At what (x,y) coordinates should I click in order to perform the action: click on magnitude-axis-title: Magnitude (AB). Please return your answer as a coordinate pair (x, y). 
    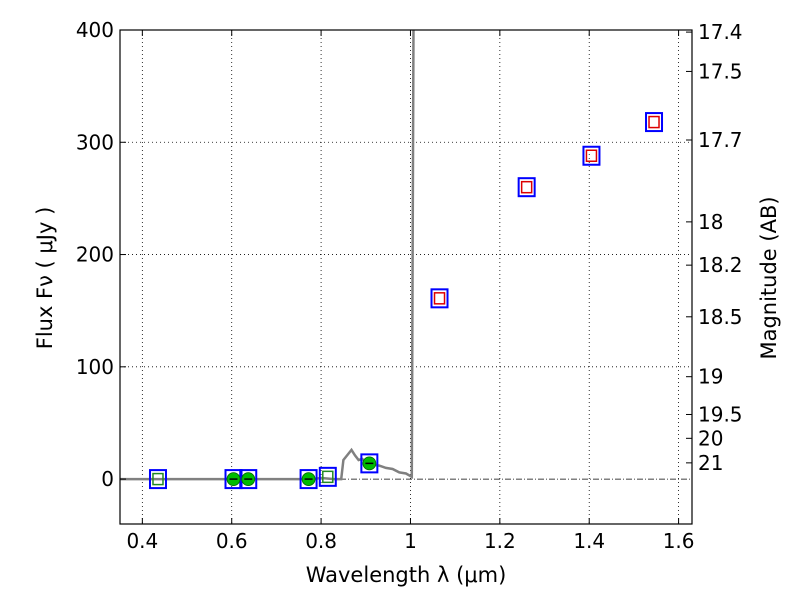
    Looking at the image, I should click on (769, 277).